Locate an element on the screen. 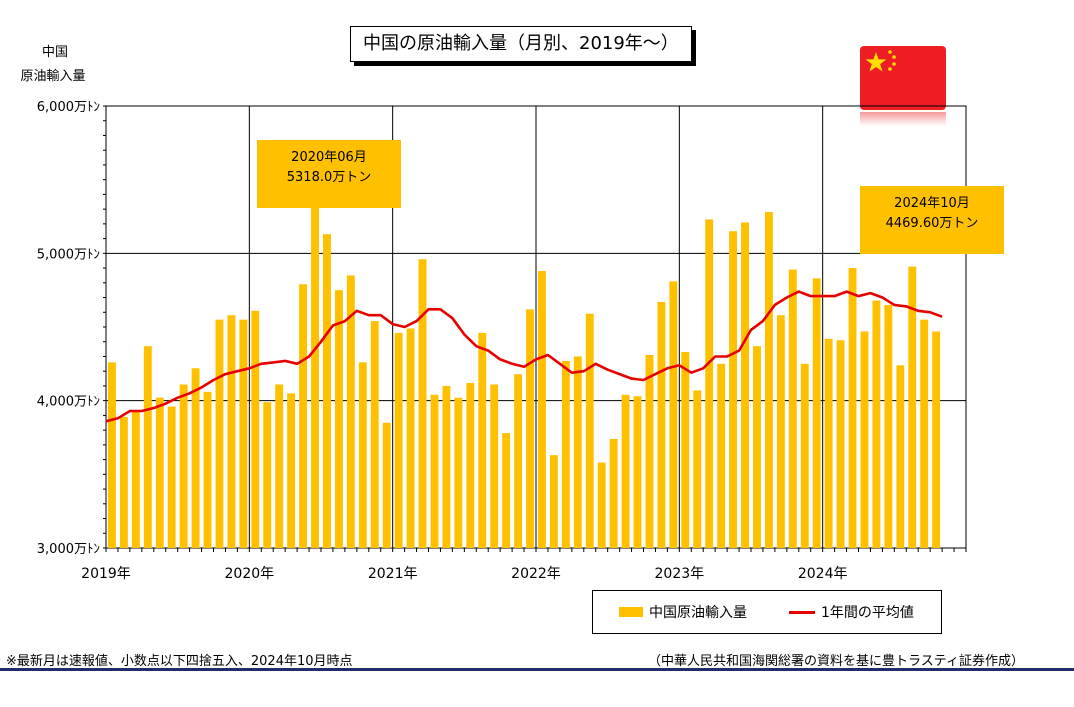 The image size is (1074, 707). annotation-peak-date: 2020年06月 is located at coordinates (329, 157).